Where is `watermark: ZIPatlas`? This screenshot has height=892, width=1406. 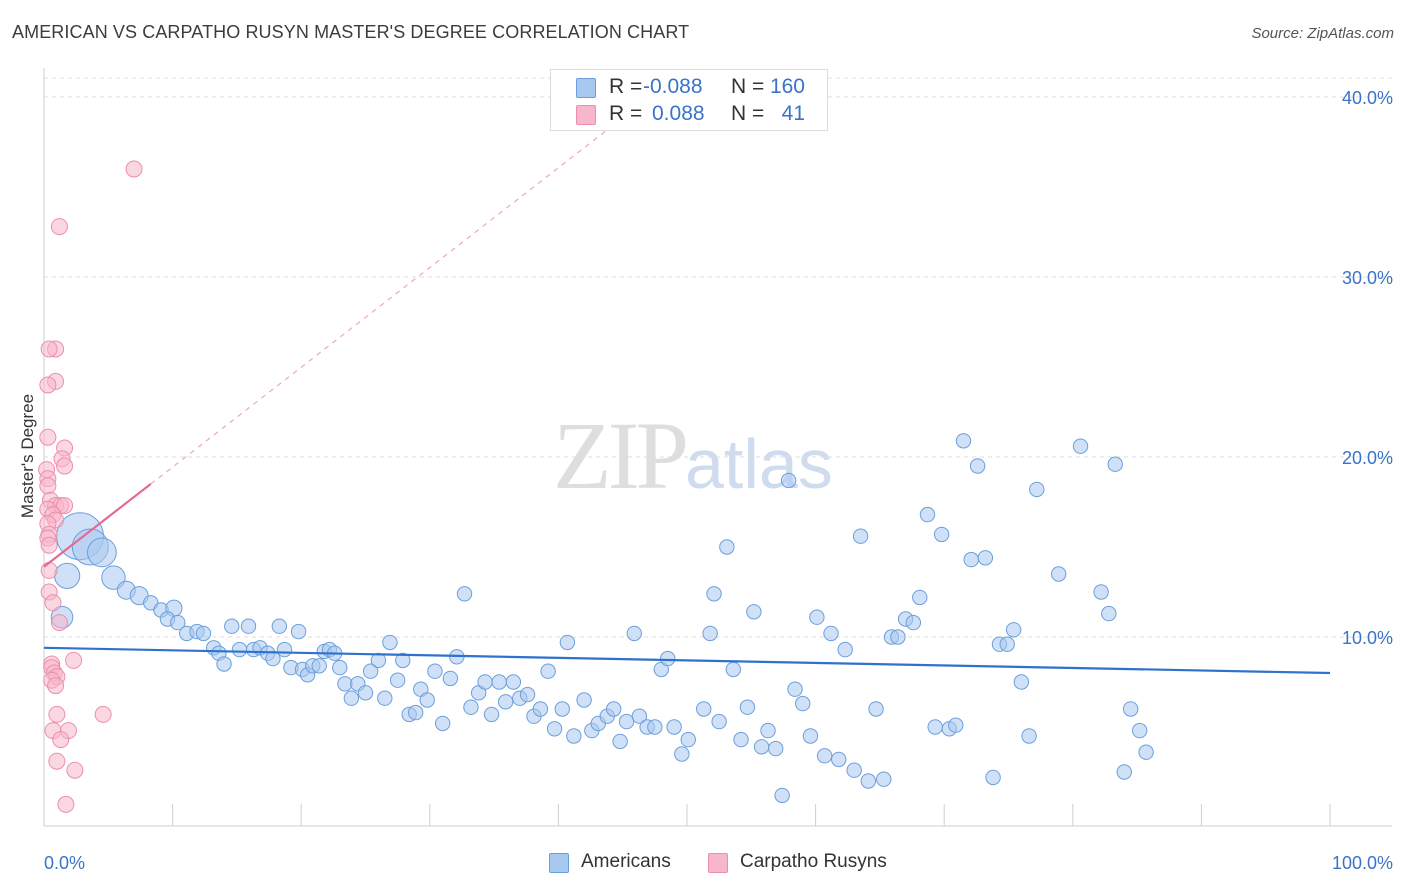
watermark: ZIPatlas is located at coordinates (693, 455).